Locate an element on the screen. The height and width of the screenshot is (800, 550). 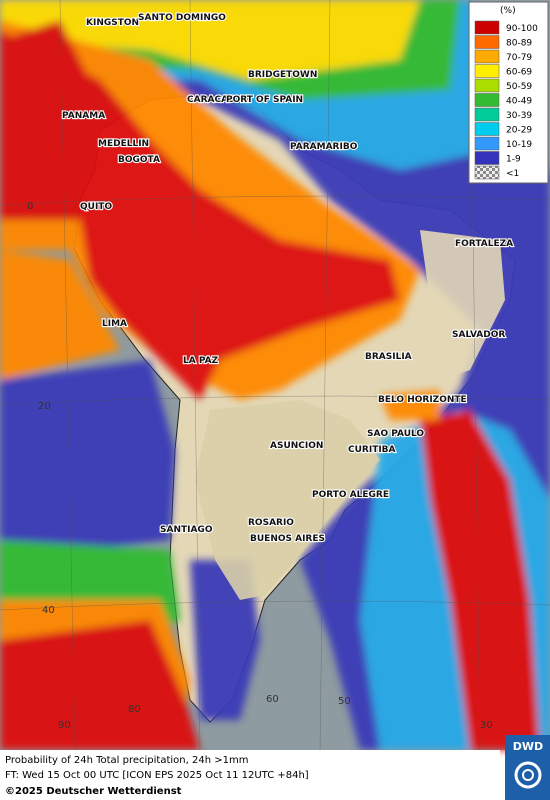
land-dry-ne is located at coordinates (462, 305).